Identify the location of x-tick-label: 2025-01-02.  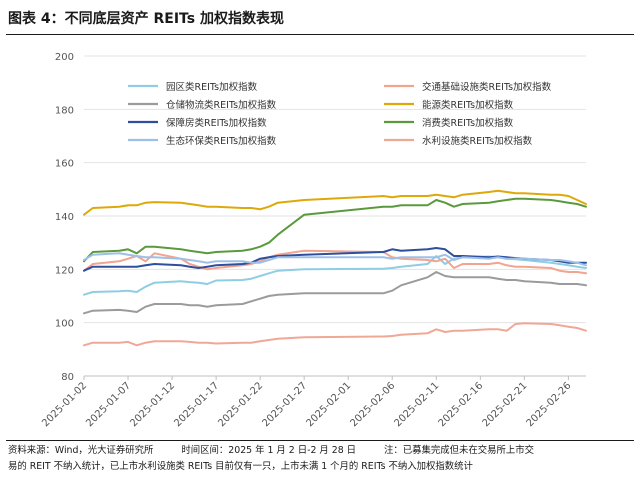
(64, 404).